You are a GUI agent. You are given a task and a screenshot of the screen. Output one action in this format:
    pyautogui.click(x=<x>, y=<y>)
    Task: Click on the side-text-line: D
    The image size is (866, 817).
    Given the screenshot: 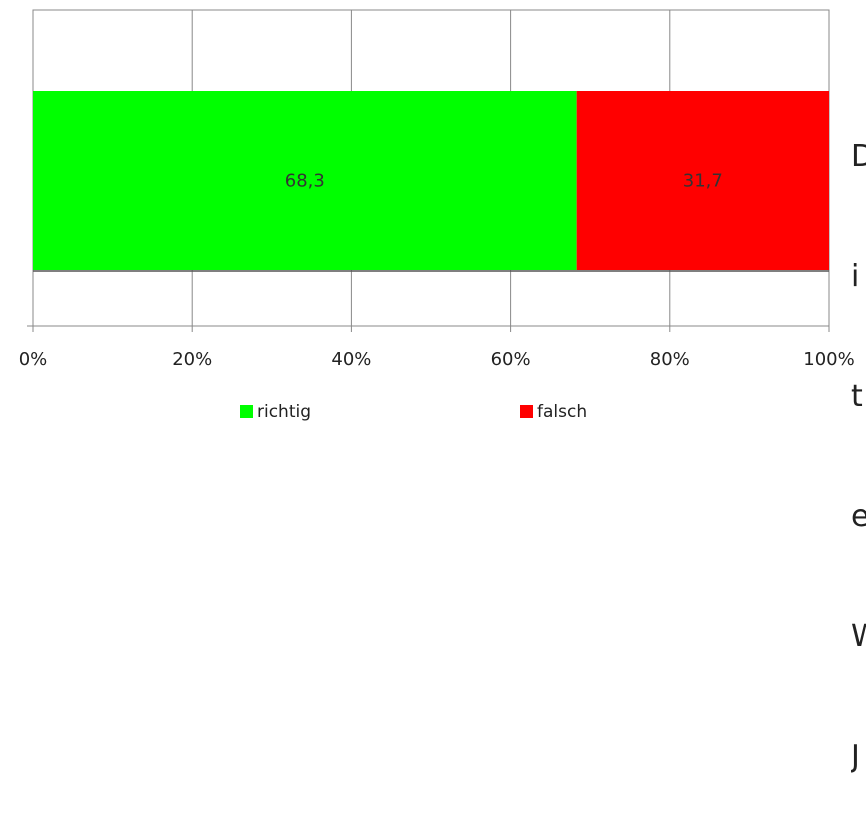 What is the action you would take?
    pyautogui.click(x=858, y=156)
    